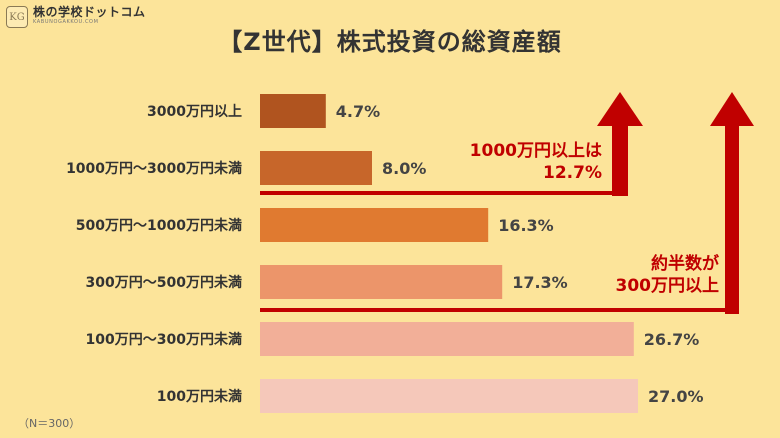 The width and height of the screenshot is (780, 438). Describe the element at coordinates (667, 286) in the screenshot. I see `annotation-line: 300万円以上` at that location.